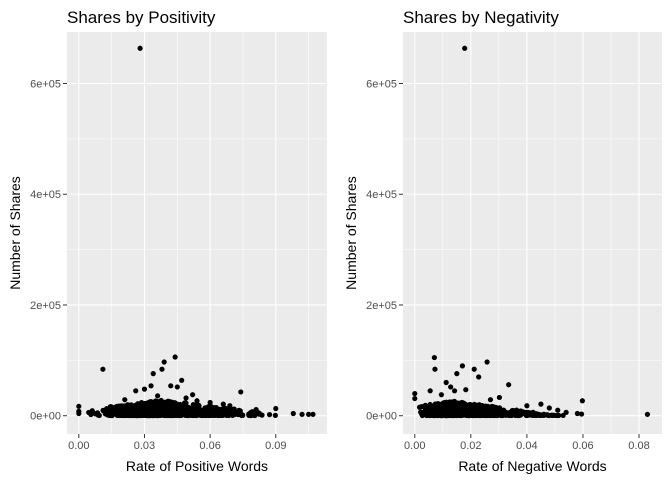  Describe the element at coordinates (532, 466) in the screenshot. I see `x-axis-title: Rate of Negative Words` at that location.